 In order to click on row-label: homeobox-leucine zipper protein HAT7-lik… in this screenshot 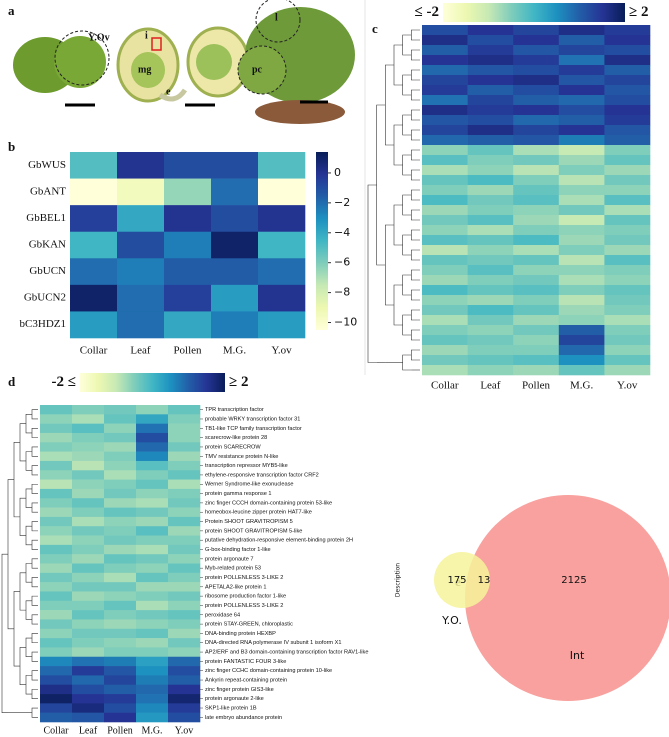, I will do `click(258, 513)`.